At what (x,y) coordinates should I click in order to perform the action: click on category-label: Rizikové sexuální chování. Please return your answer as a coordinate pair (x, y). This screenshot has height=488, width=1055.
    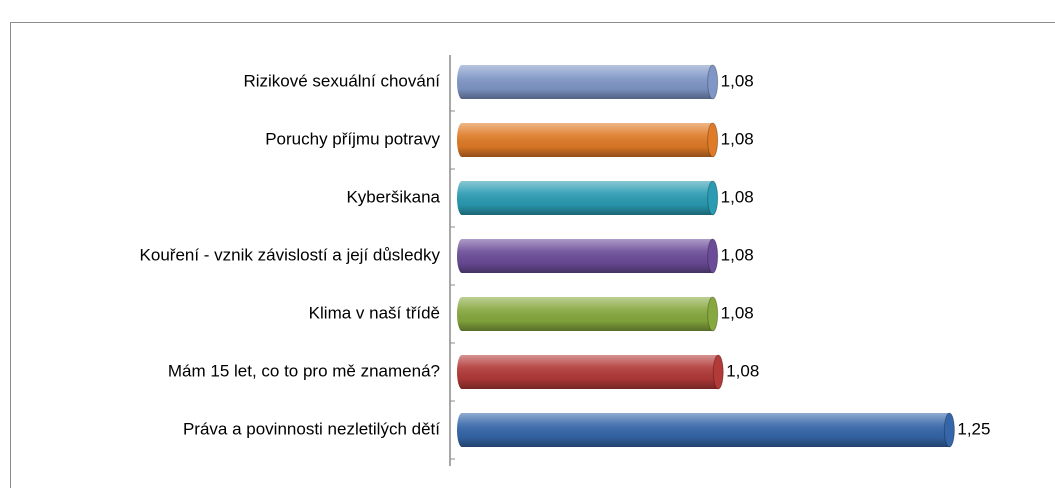
    Looking at the image, I should click on (341, 80).